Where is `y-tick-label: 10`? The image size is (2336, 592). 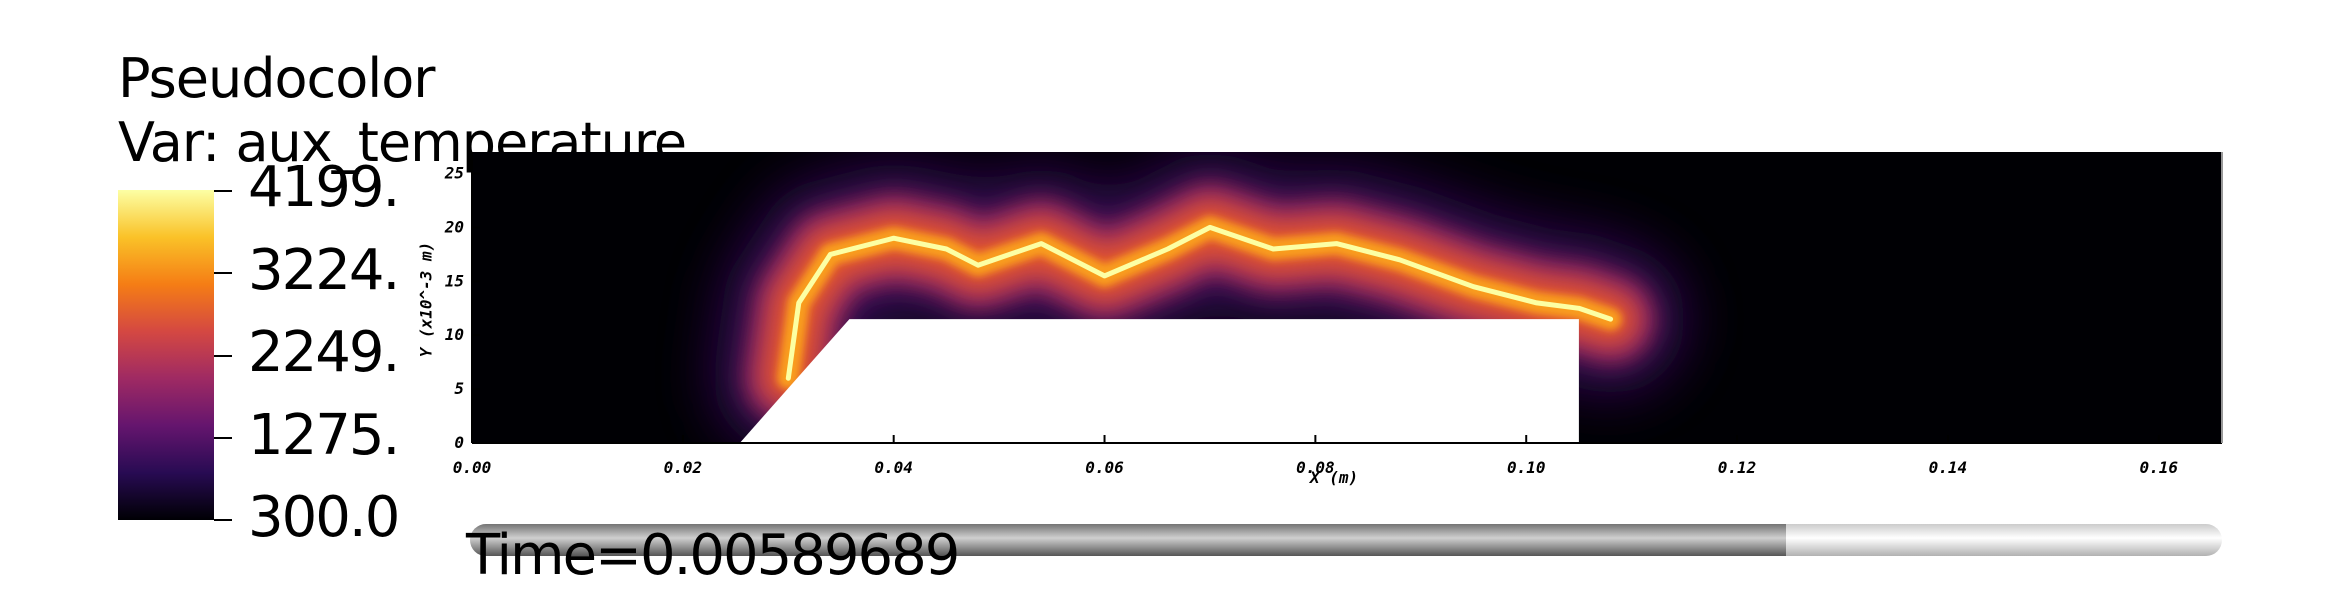 y-tick-label: 10 is located at coordinates (454, 334).